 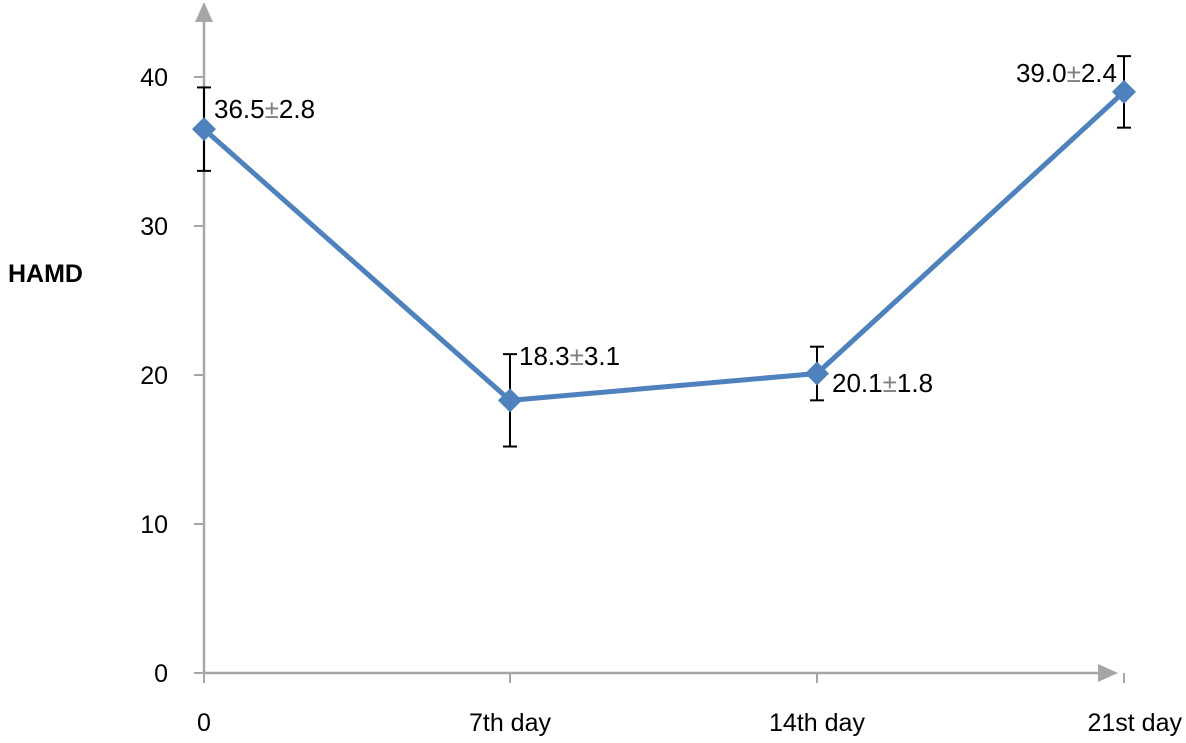 What do you see at coordinates (154, 376) in the screenshot?
I see `y-tick-label: 20` at bounding box center [154, 376].